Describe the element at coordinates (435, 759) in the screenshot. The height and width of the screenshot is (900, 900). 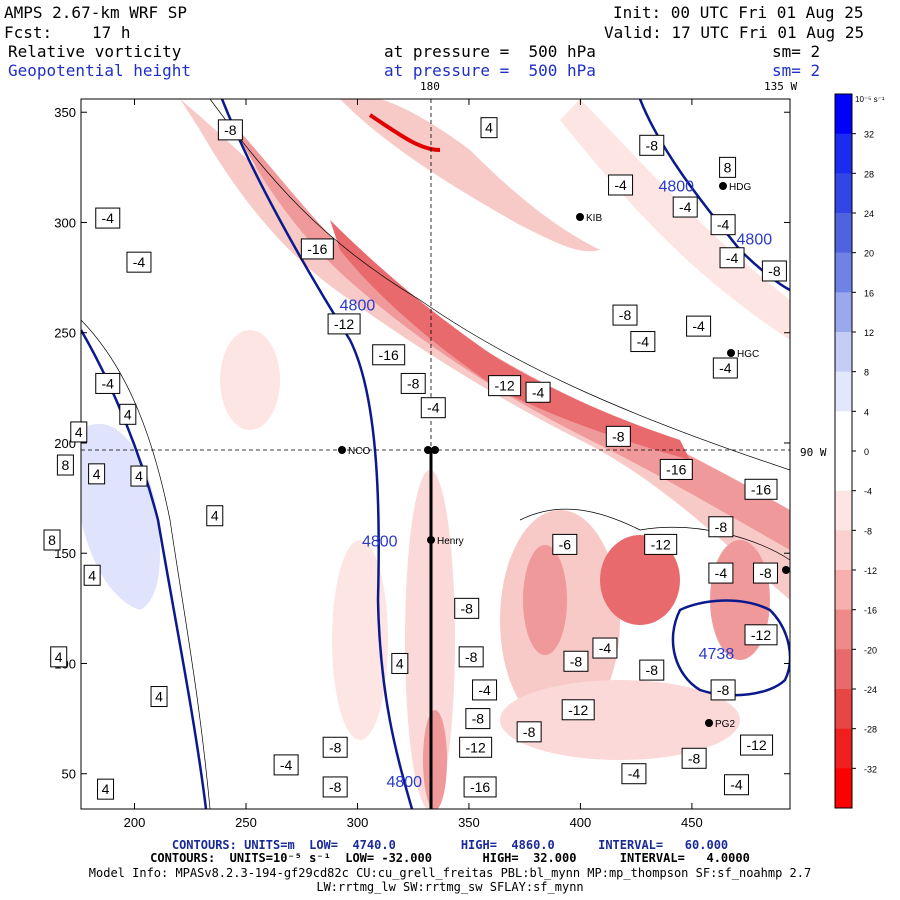
I see `vorticity-cell-s2` at that location.